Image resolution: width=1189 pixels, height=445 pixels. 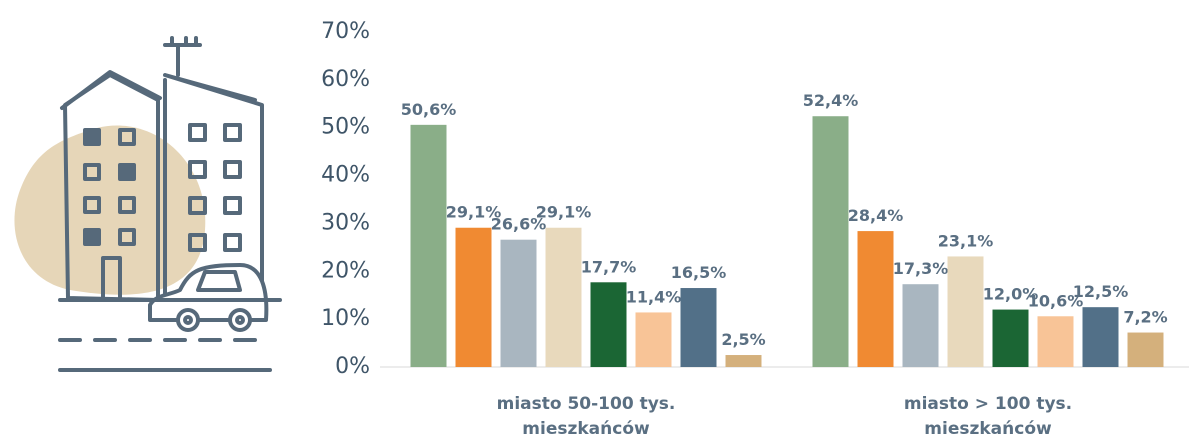 I want to click on value-label: 50,6%, so click(x=429, y=109).